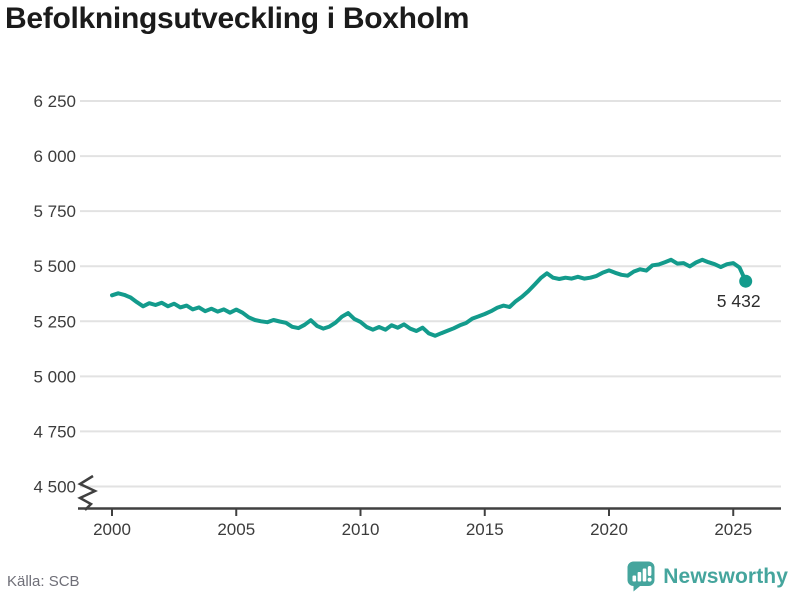 This screenshot has width=800, height=600. I want to click on chart-title: Befolkningsutveckling i Boxholm, so click(237, 18).